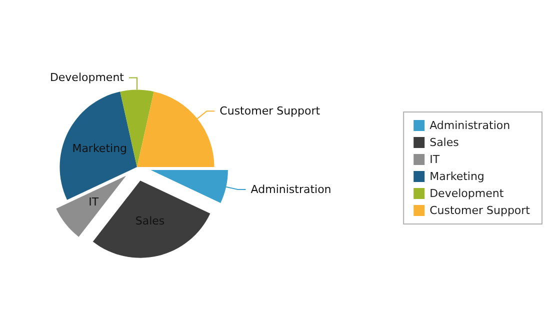  Describe the element at coordinates (100, 149) in the screenshot. I see `slice-label: Marketing` at that location.